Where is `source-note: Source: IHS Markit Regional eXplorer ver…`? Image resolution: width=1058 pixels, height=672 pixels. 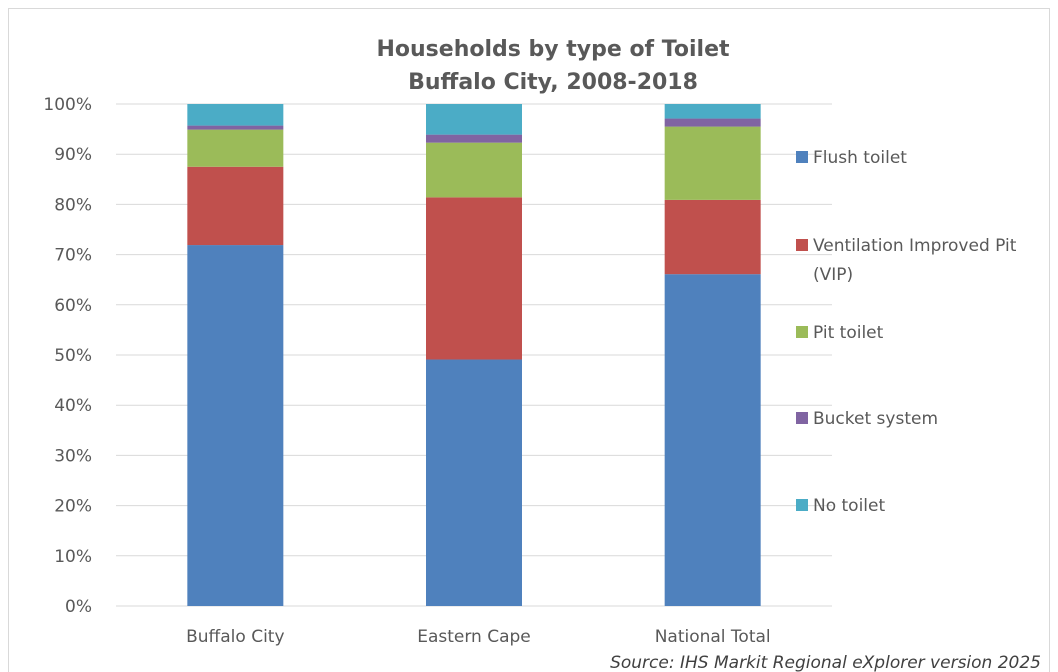 source-note: Source: IHS Markit Regional eXplorer ver… is located at coordinates (825, 662).